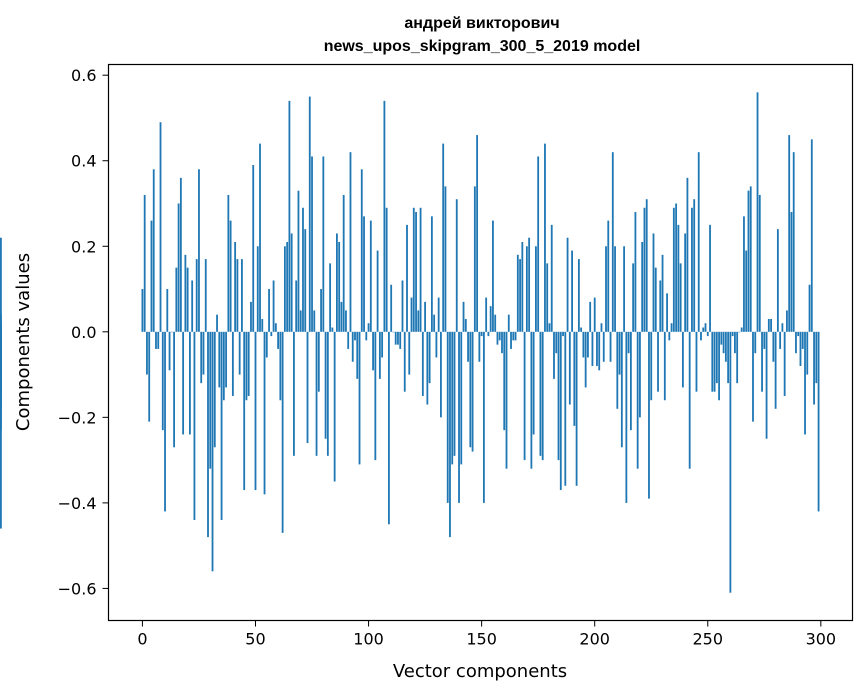  Describe the element at coordinates (482, 46) in the screenshot. I see `chart-title-line-2: news_upos_skipgram_300_5_2019 model` at that location.